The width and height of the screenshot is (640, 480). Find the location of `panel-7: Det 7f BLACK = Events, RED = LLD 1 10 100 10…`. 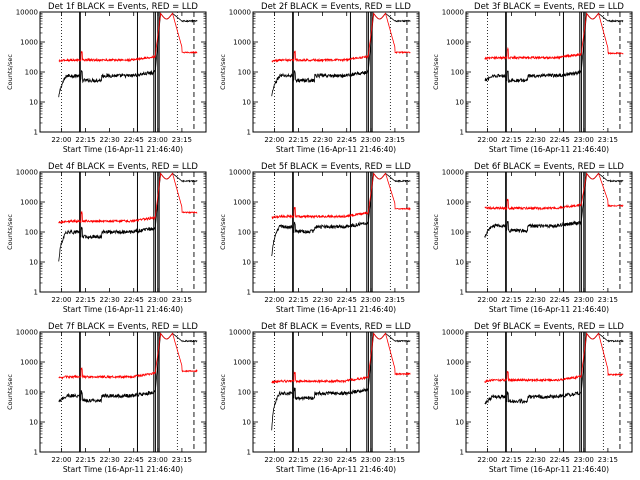

panel-7: Det 7f BLACK = Events, RED = LLD 1 10 100 10… is located at coordinates (106, 398).